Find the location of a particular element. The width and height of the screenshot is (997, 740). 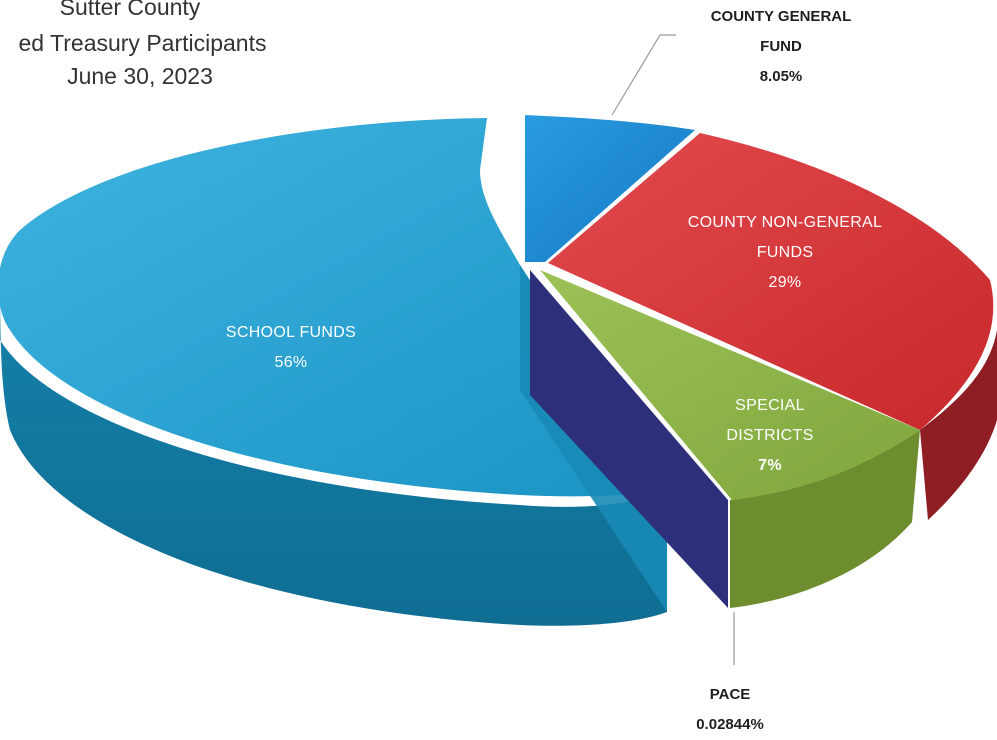

slice-special-districts-side is located at coordinates (825, 519).